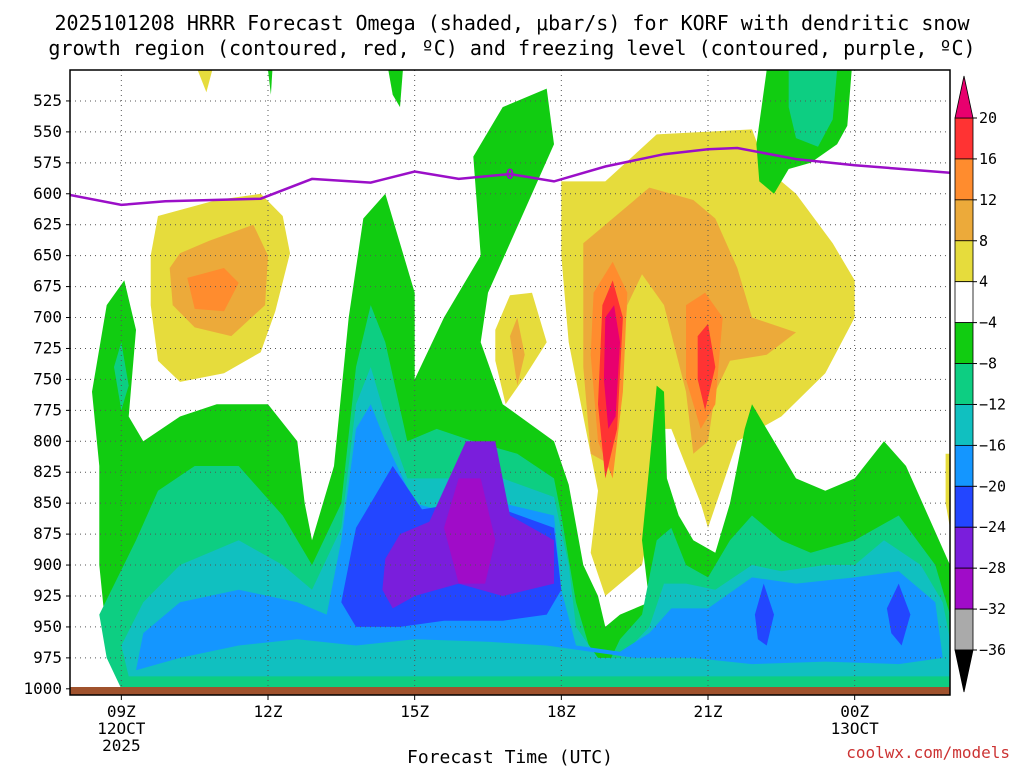 The image size is (1024, 768). Describe the element at coordinates (47, 347) in the screenshot. I see `y-tick-label: 725` at that location.